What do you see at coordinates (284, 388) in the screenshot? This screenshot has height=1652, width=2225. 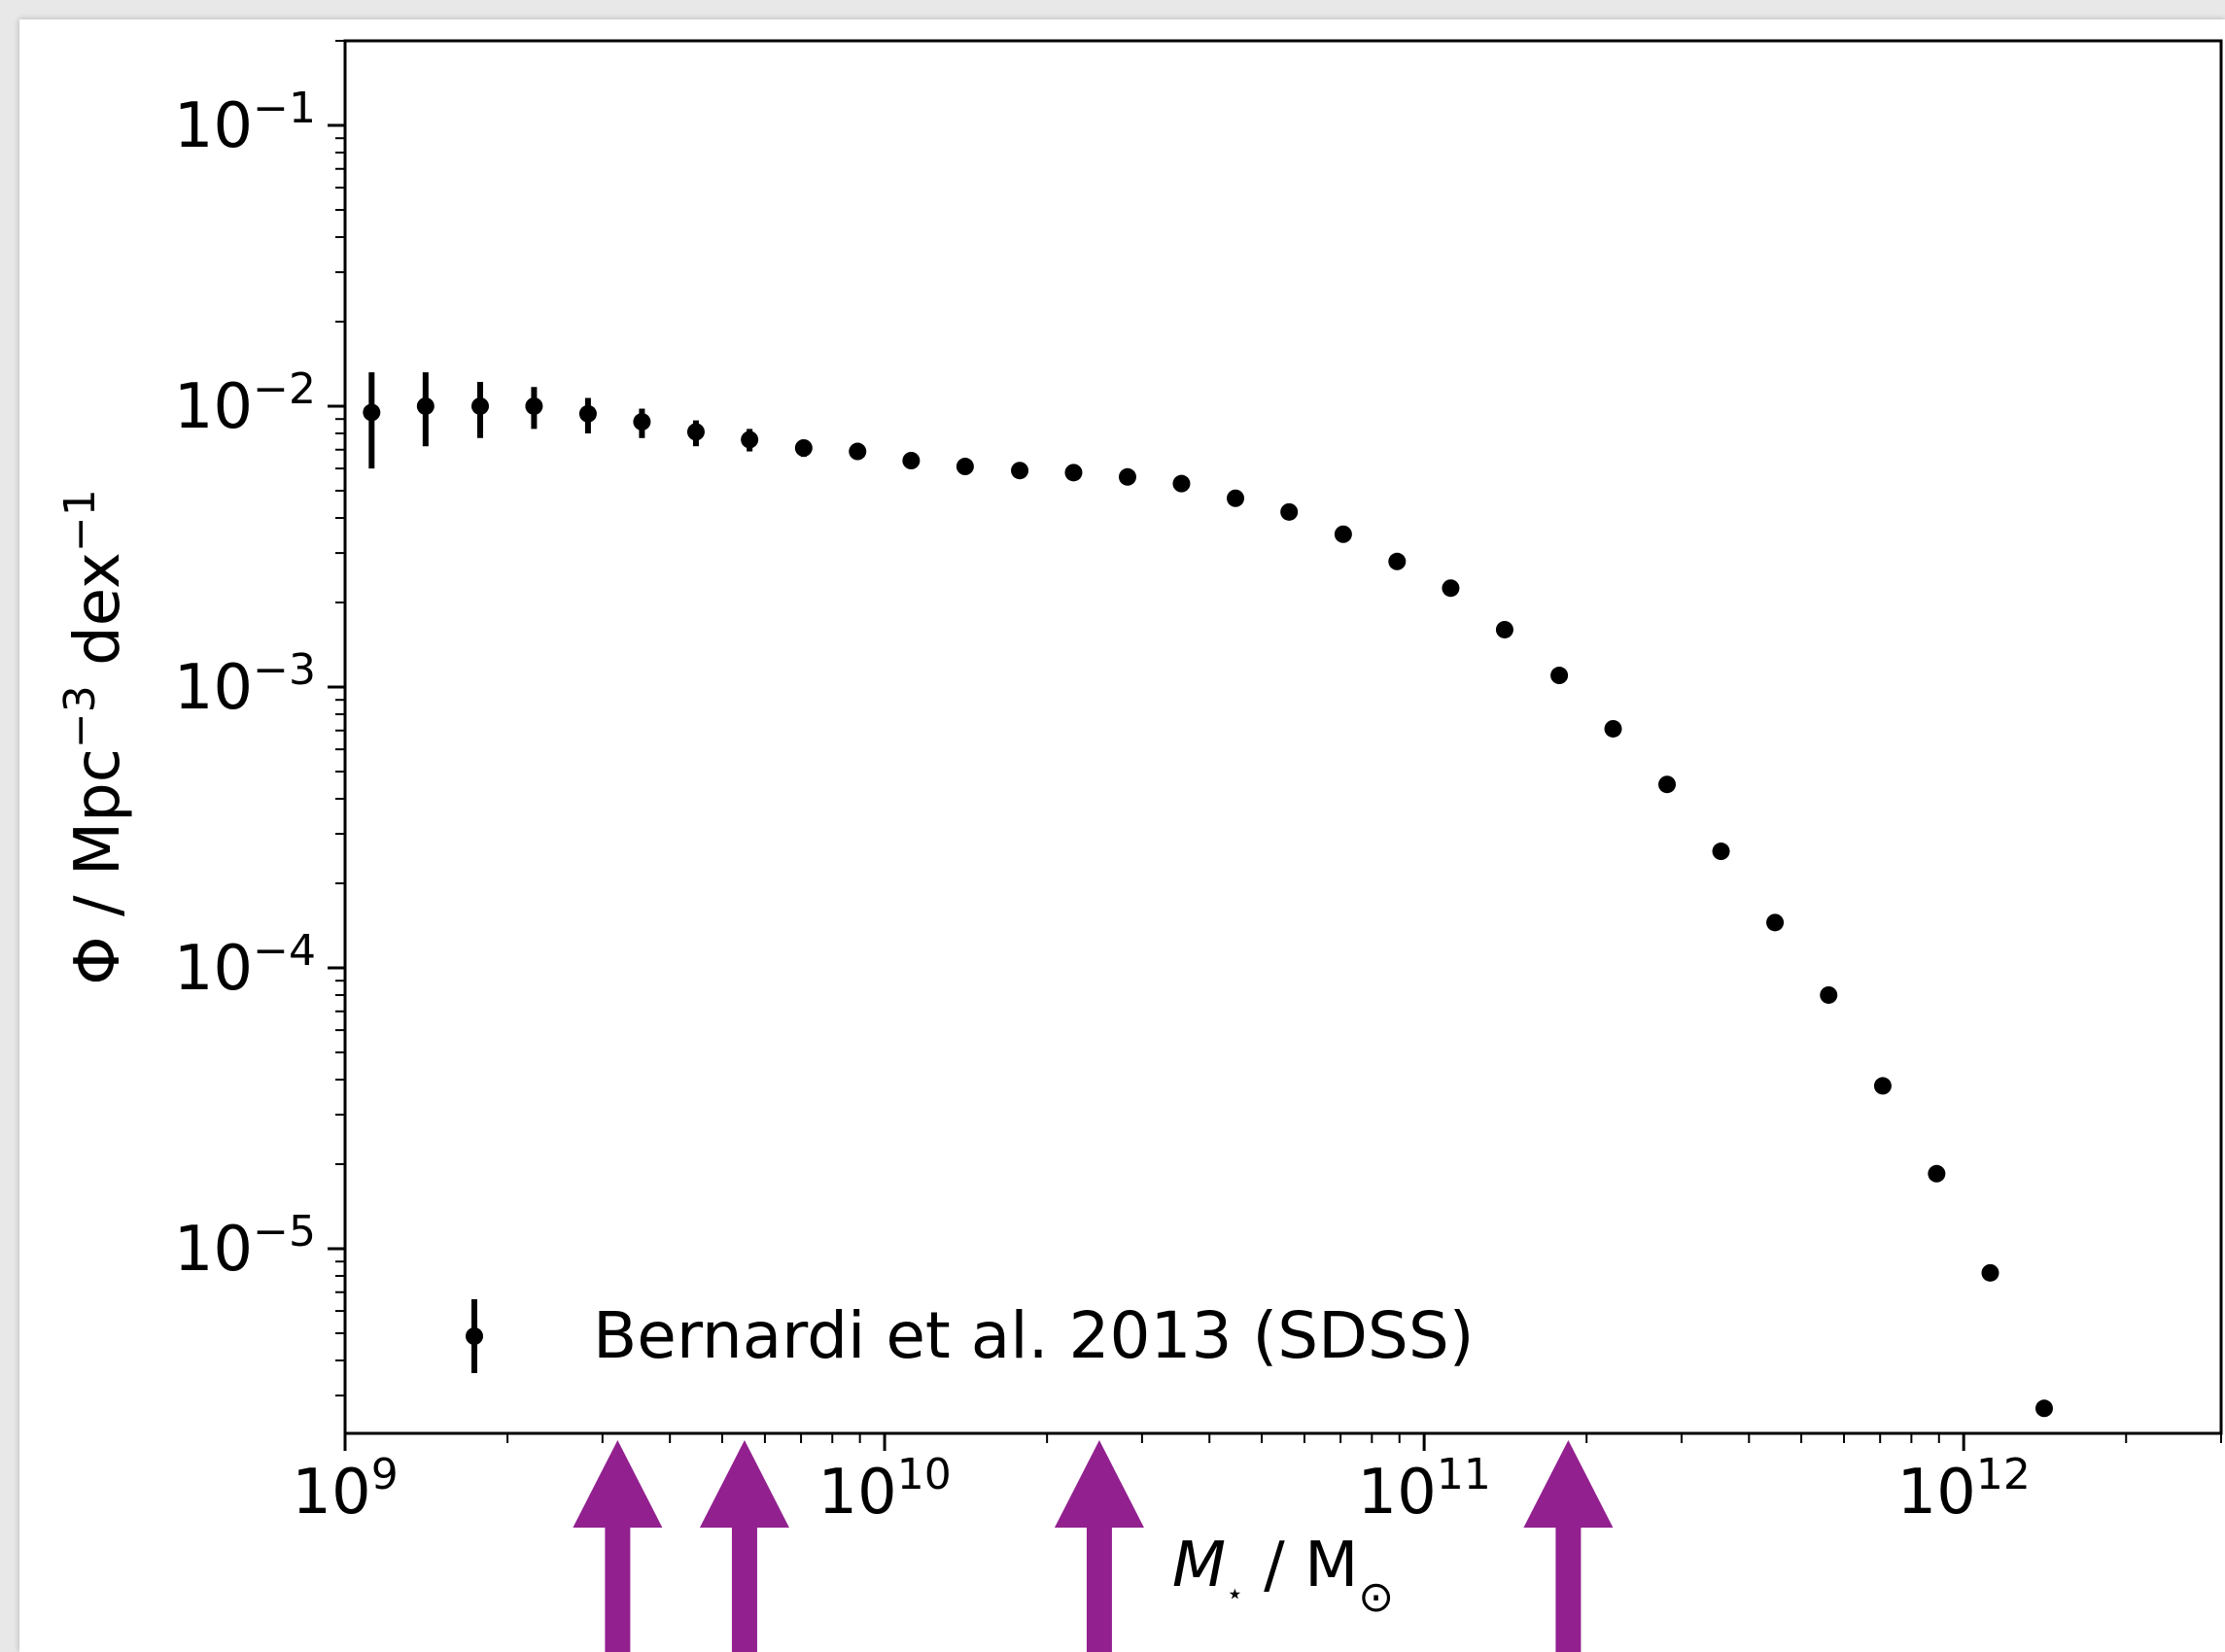 I see `y-tick-label-exp: −2` at bounding box center [284, 388].